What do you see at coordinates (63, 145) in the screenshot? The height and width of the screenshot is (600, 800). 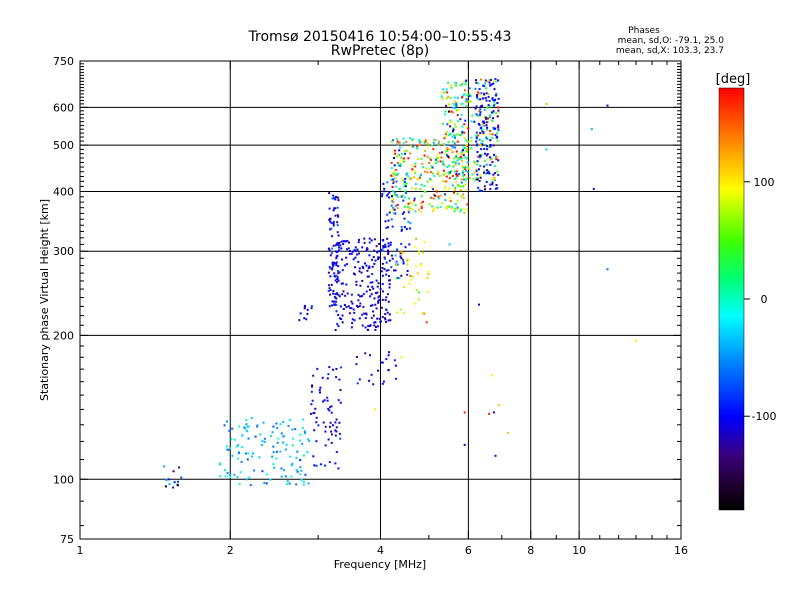 I see `y-tick-label: 500` at bounding box center [63, 145].